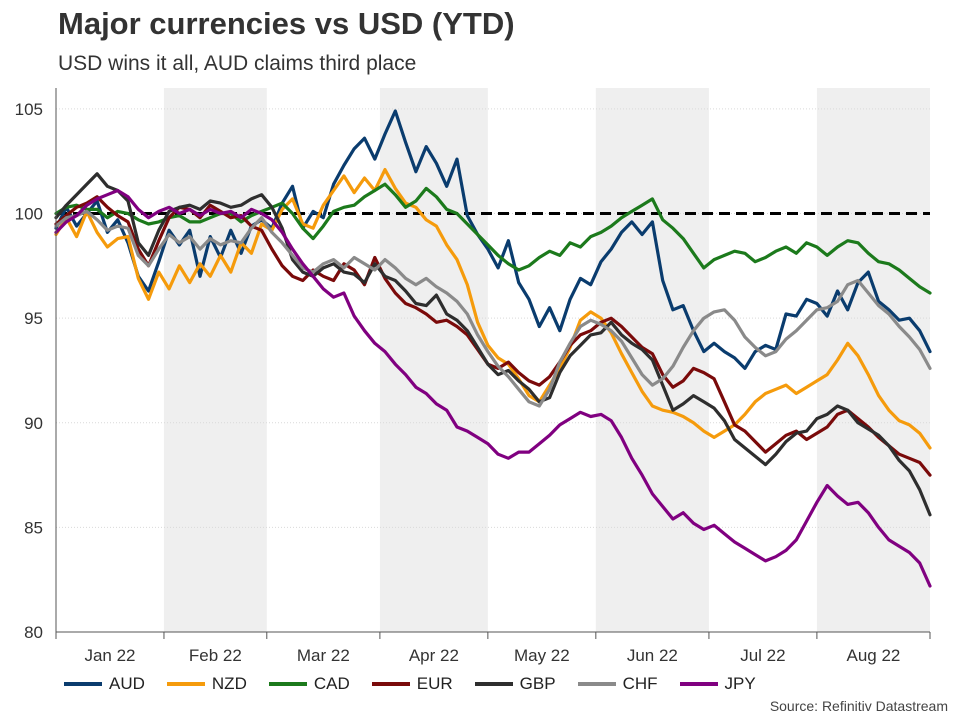 Image resolution: width=960 pixels, height=720 pixels. I want to click on legend-label: CAD, so click(331, 683).